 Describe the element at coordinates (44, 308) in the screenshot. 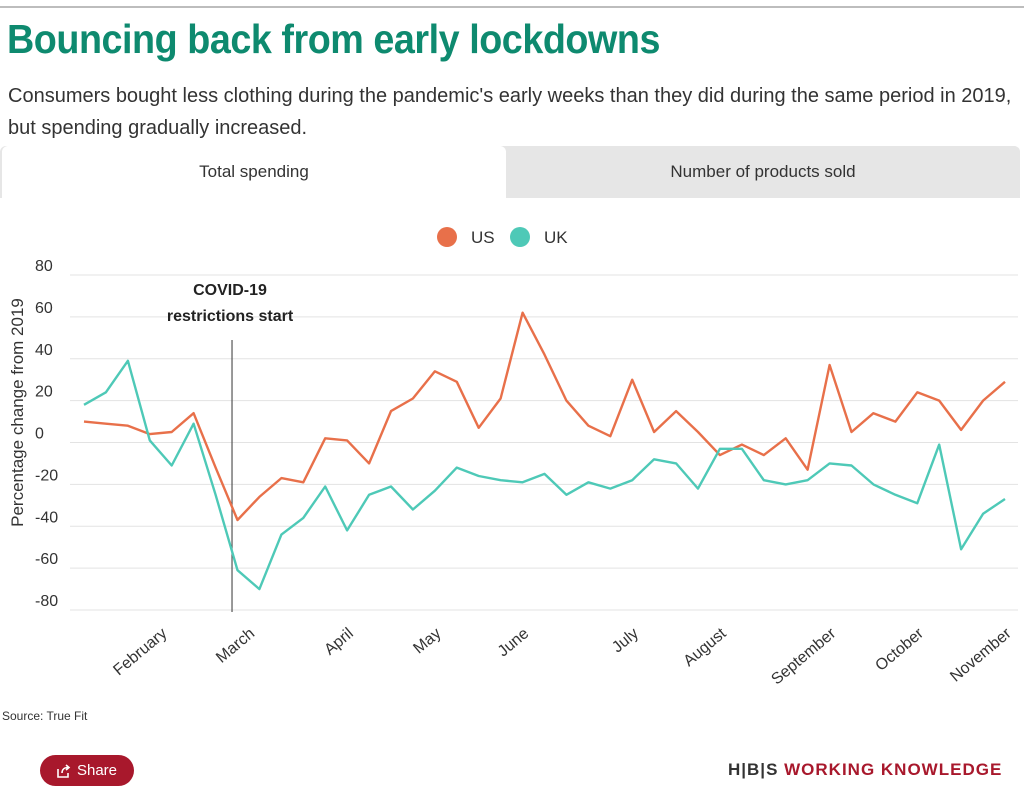

I see `y-tick-label: 60` at that location.